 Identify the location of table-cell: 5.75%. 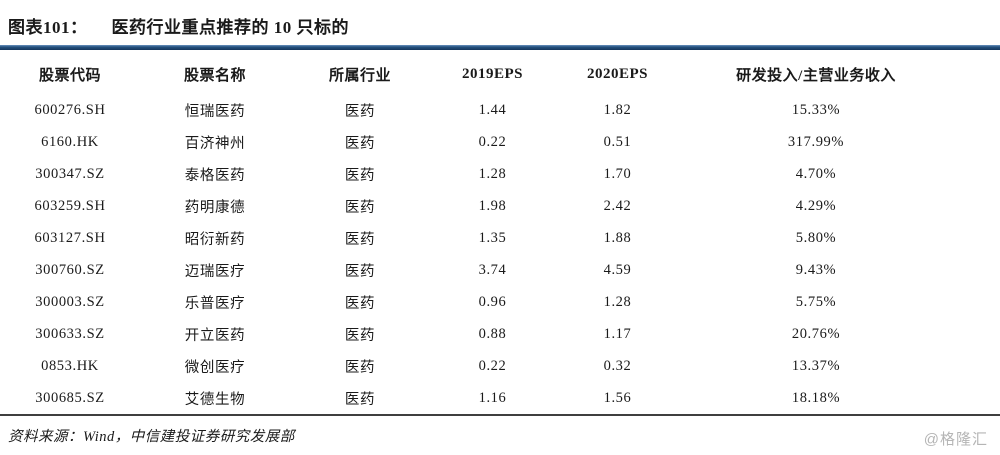
(816, 301).